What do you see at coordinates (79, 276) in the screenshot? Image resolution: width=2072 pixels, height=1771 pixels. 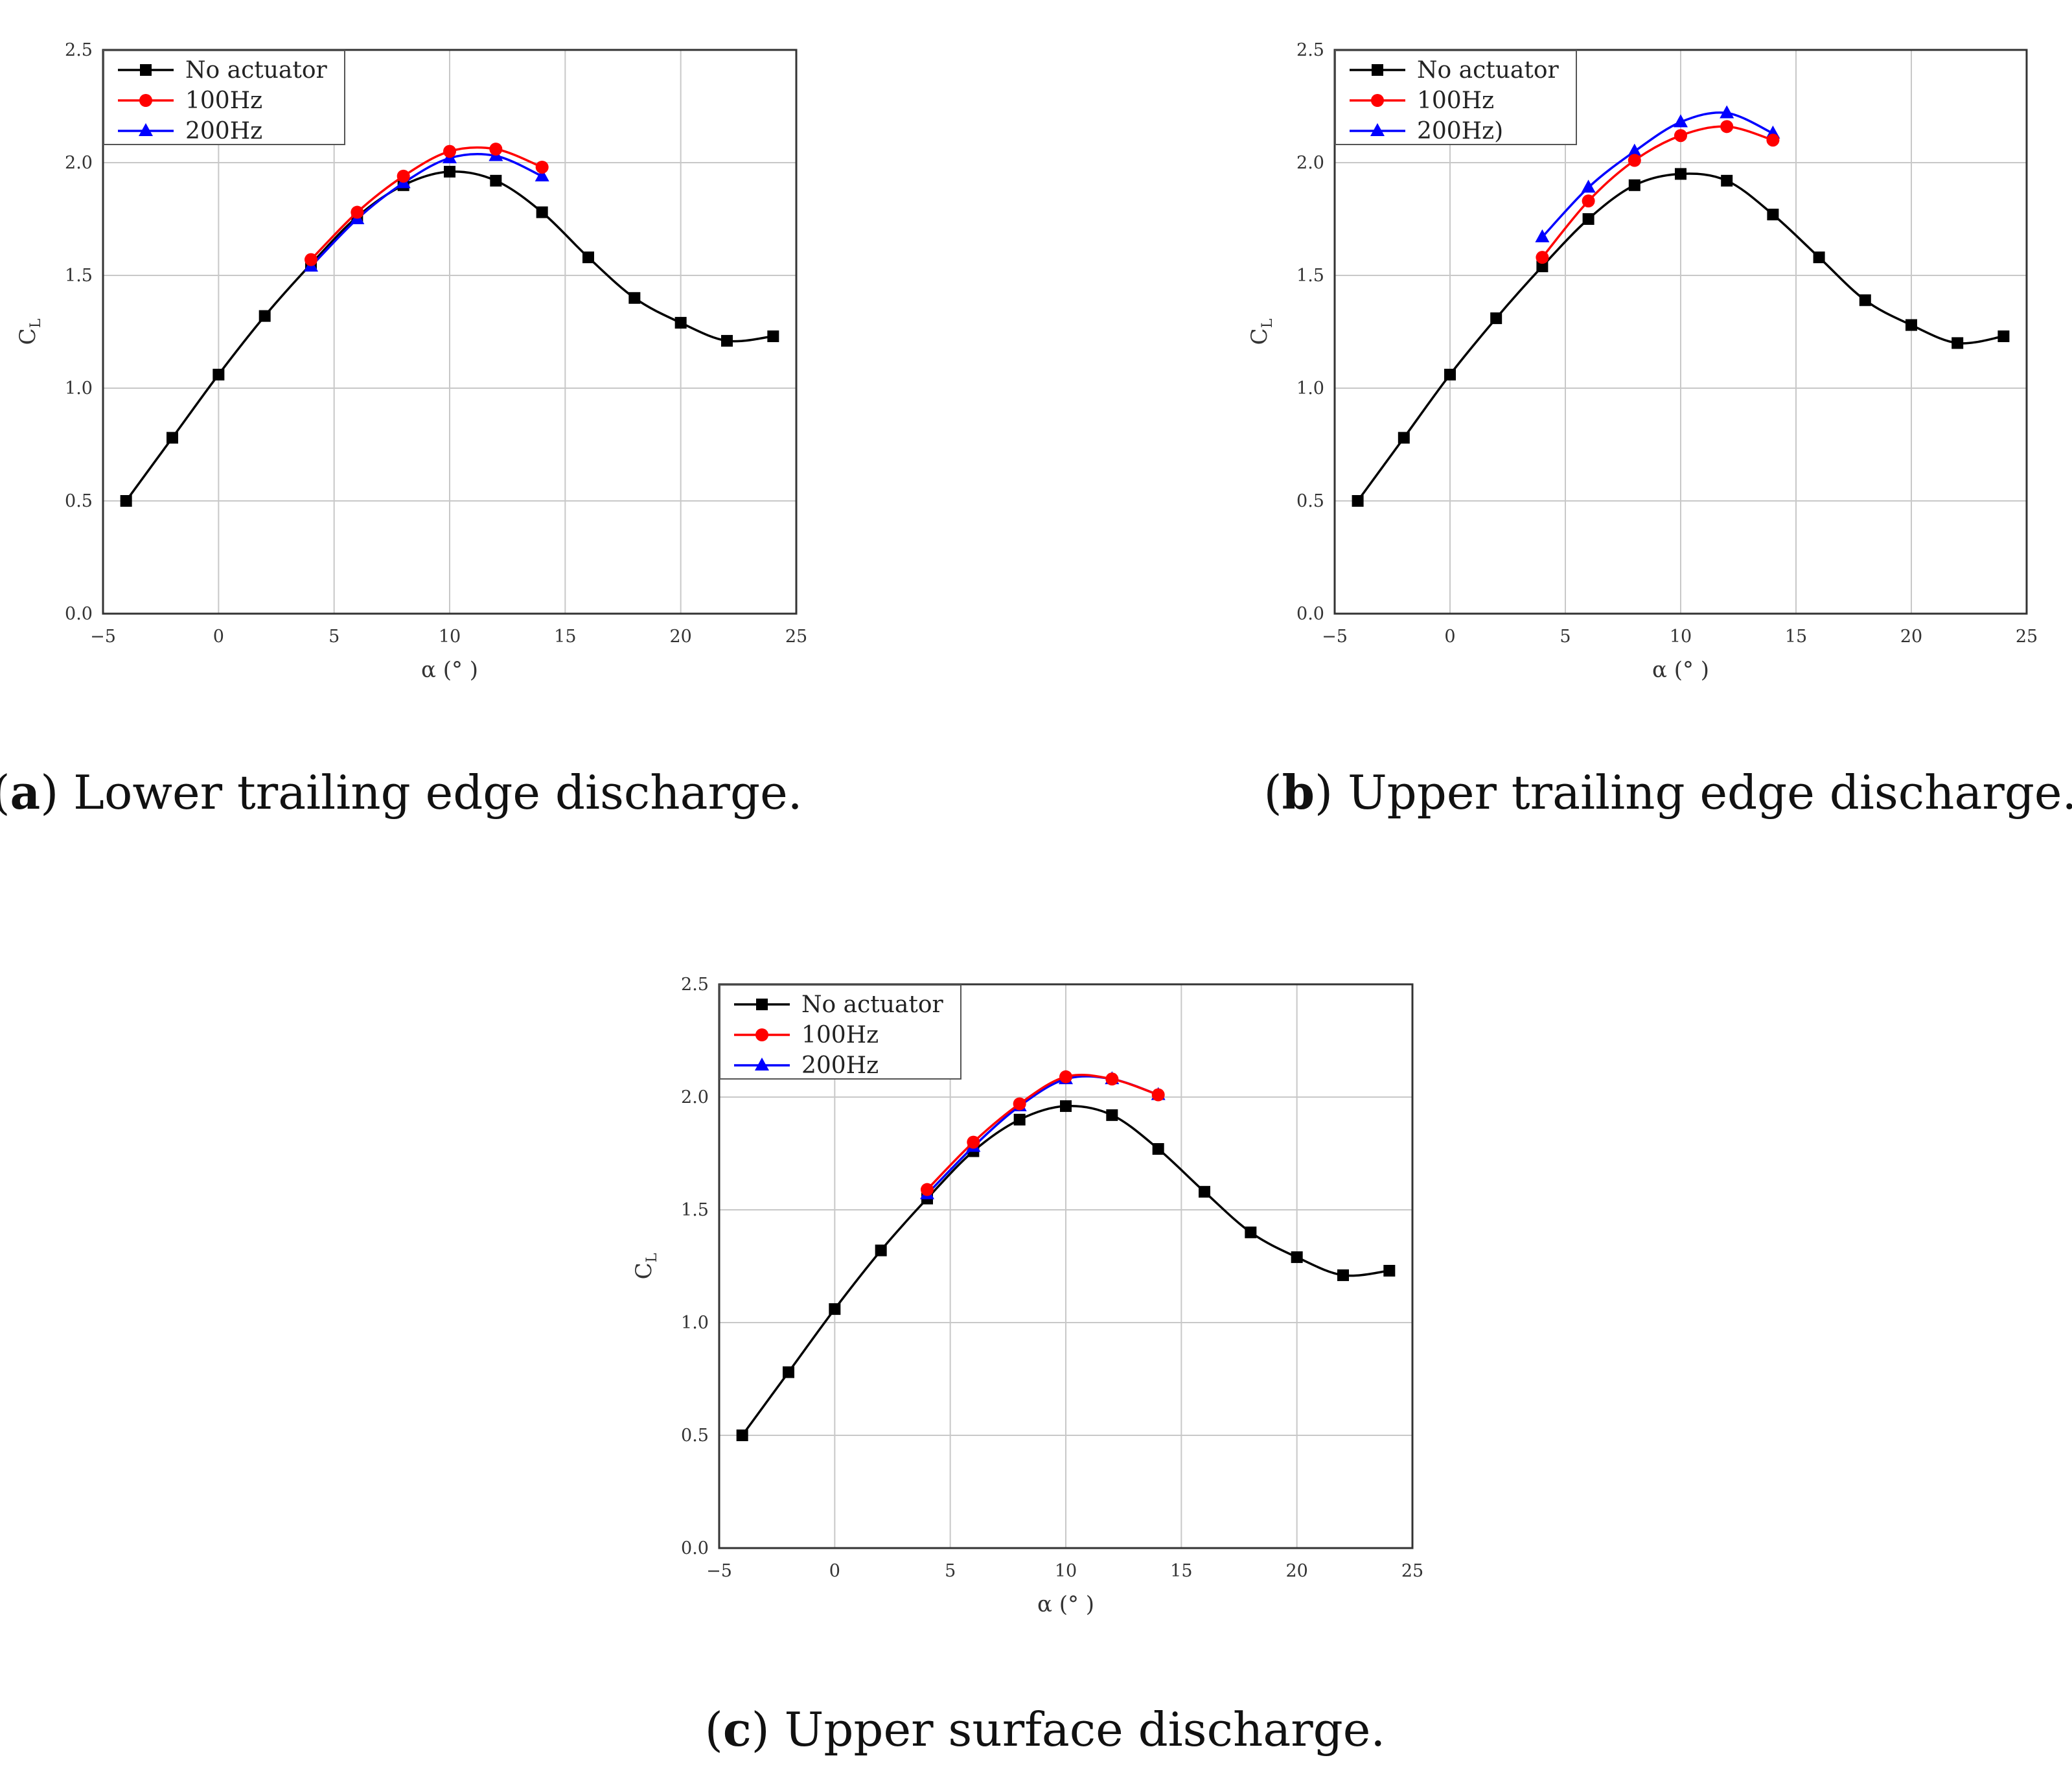 I see `panel-a-y-tick-label: 1.5` at bounding box center [79, 276].